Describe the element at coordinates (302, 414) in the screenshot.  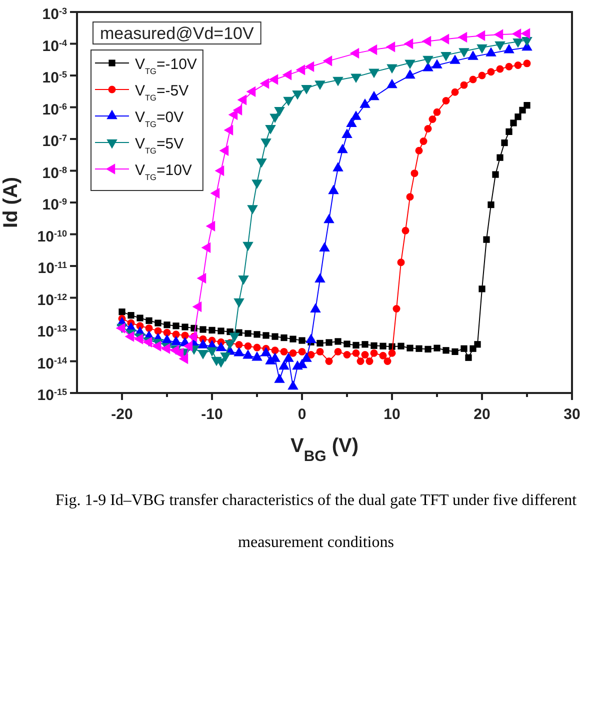
I see `x-tick-label: 0` at that location.